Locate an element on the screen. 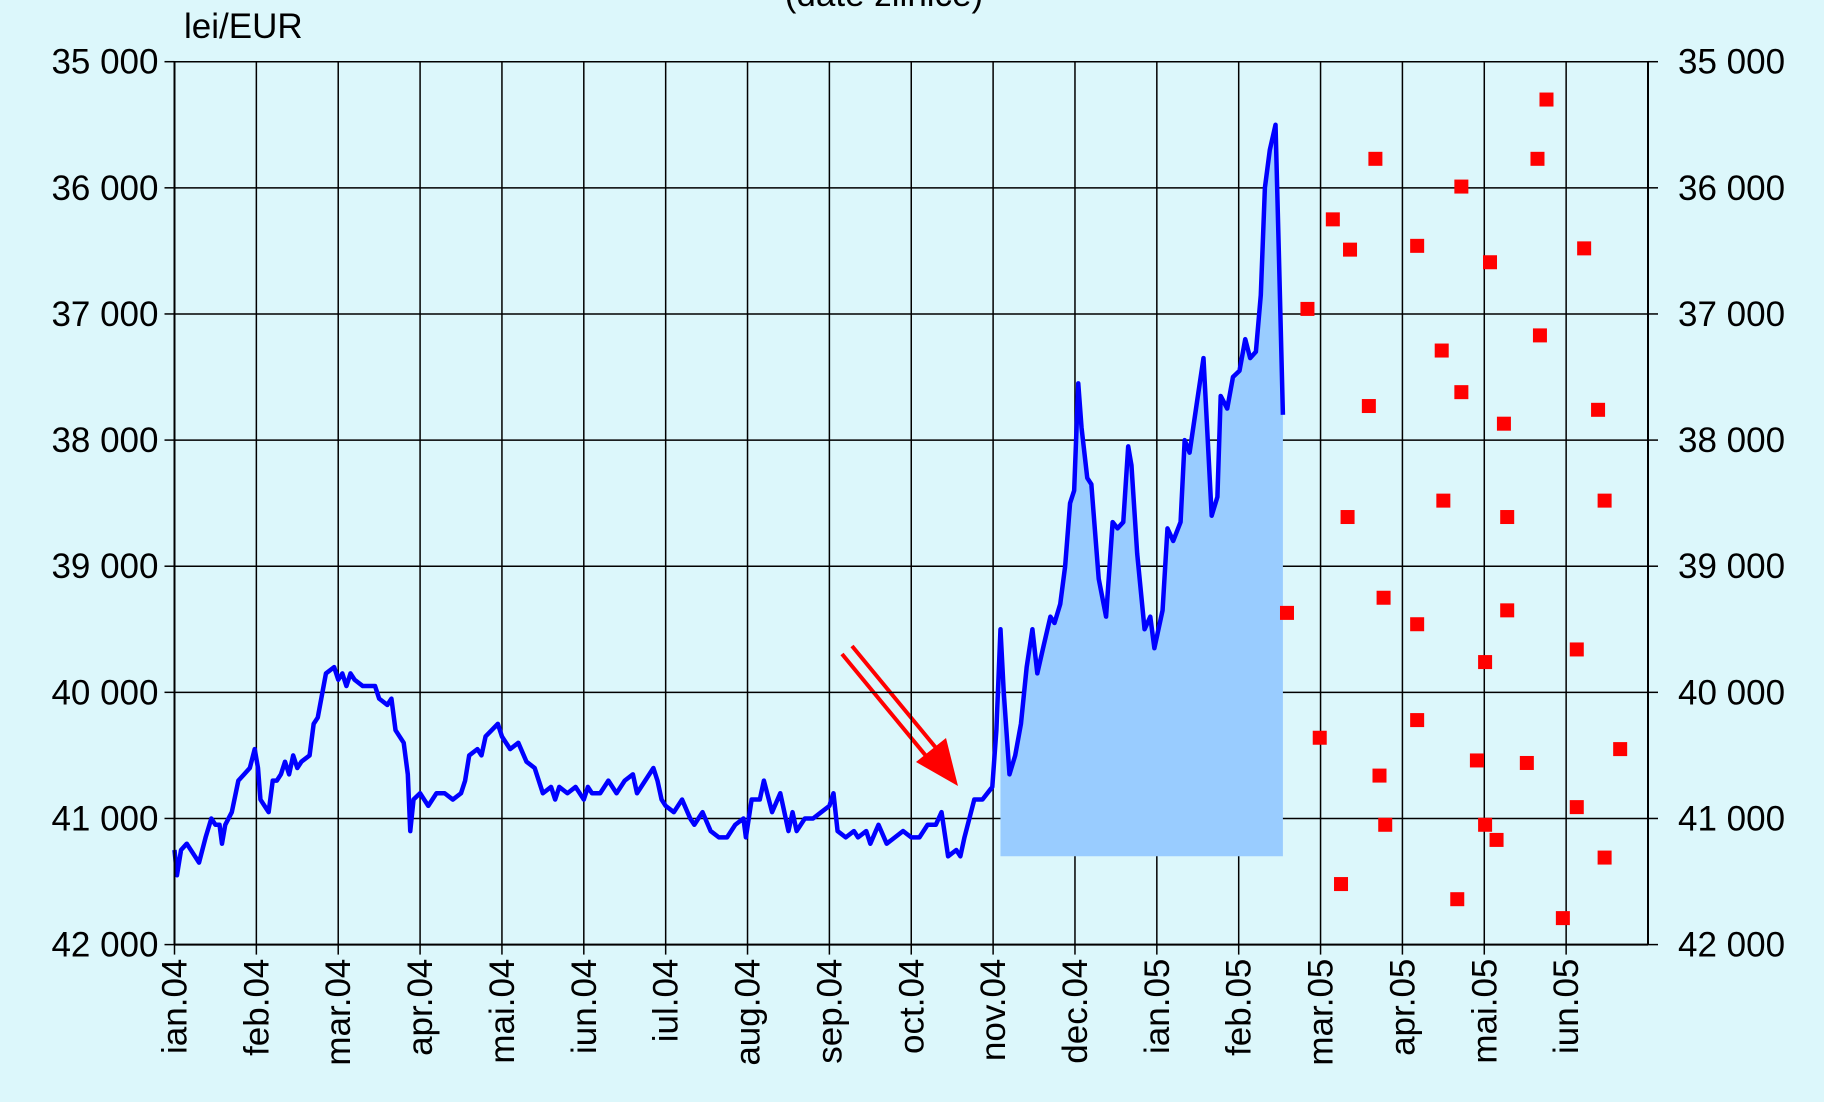 The width and height of the screenshot is (1824, 1102). y2-tick-label: 38 000 is located at coordinates (1731, 440).